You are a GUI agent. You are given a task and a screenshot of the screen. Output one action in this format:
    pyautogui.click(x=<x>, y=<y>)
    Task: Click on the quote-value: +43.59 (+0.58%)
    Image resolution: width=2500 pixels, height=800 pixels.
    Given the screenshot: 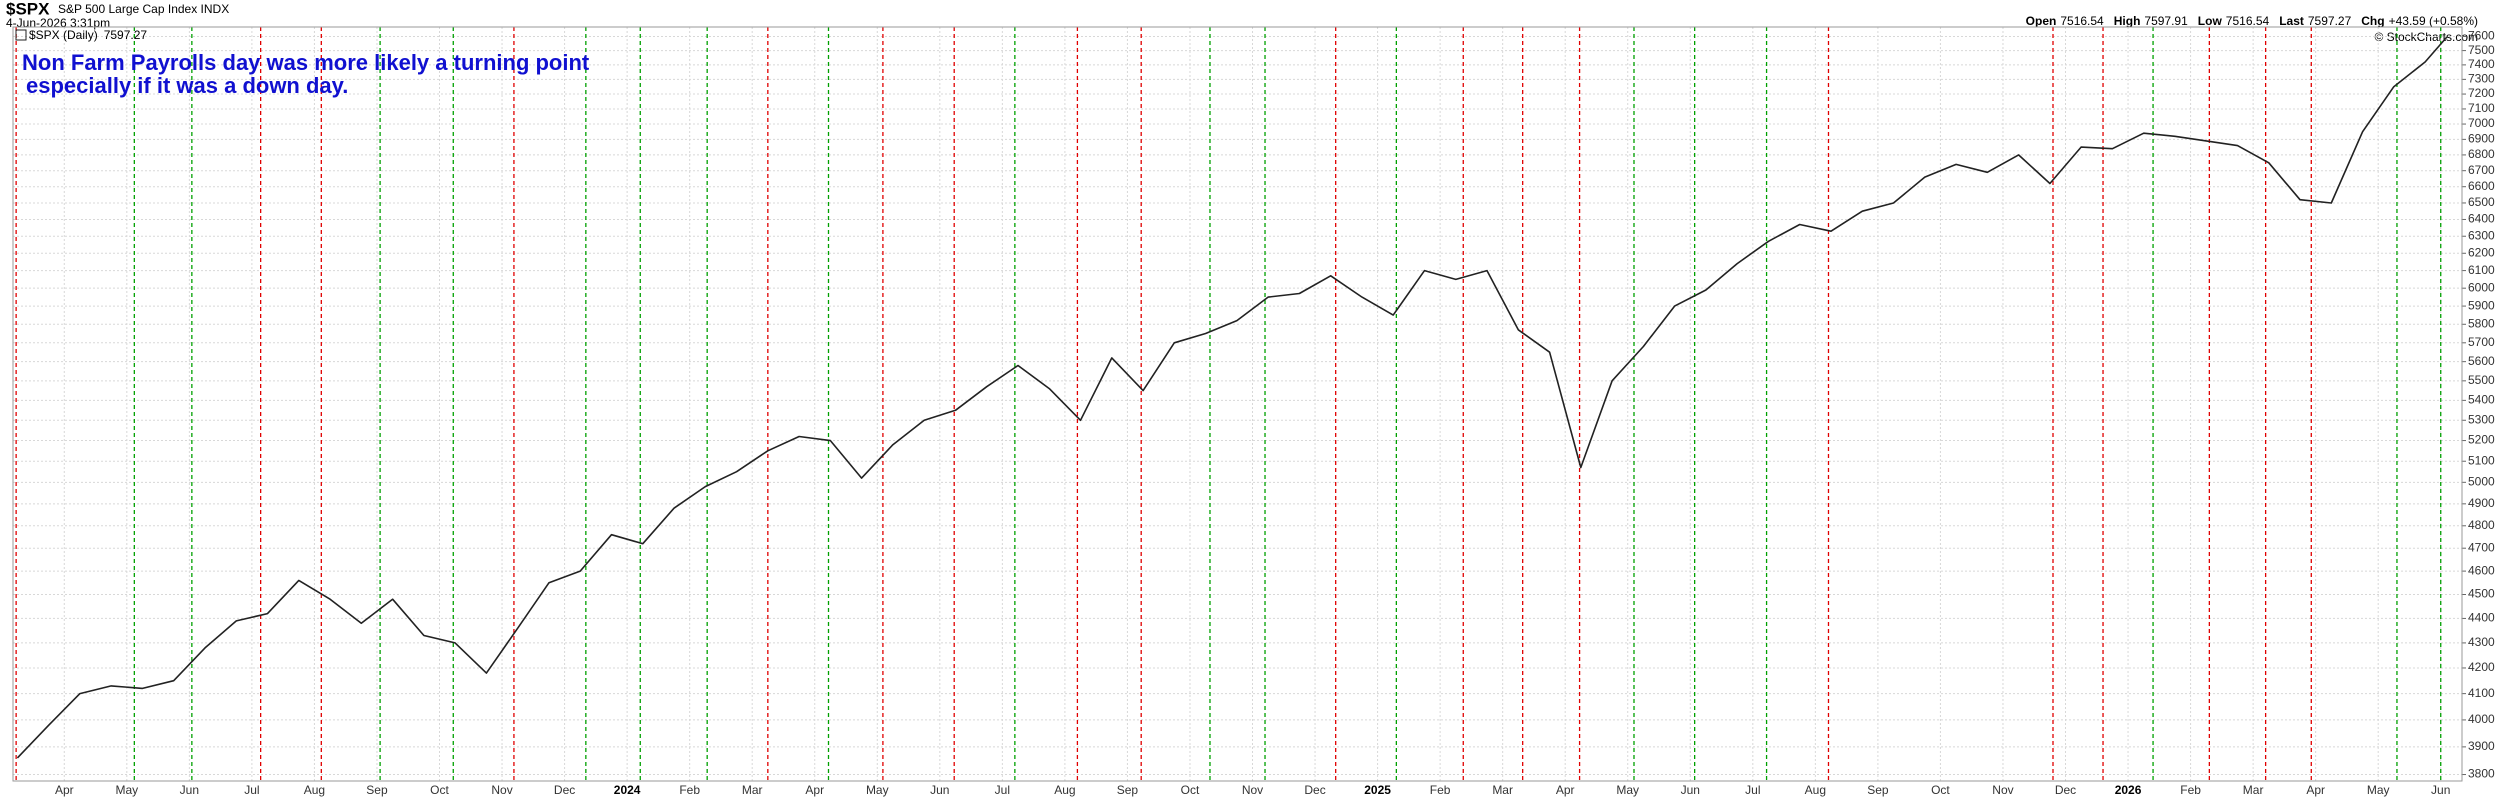 What is the action you would take?
    pyautogui.click(x=2433, y=21)
    